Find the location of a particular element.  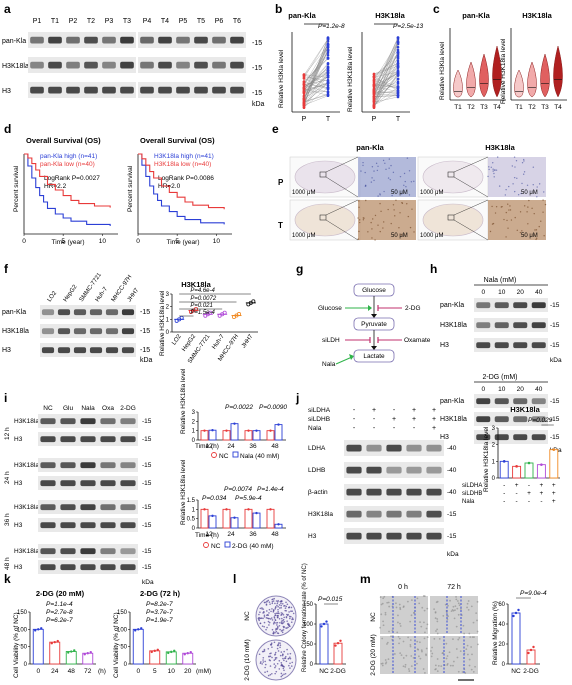

panel-m-ytick: 20 is located at coordinates (501, 645).